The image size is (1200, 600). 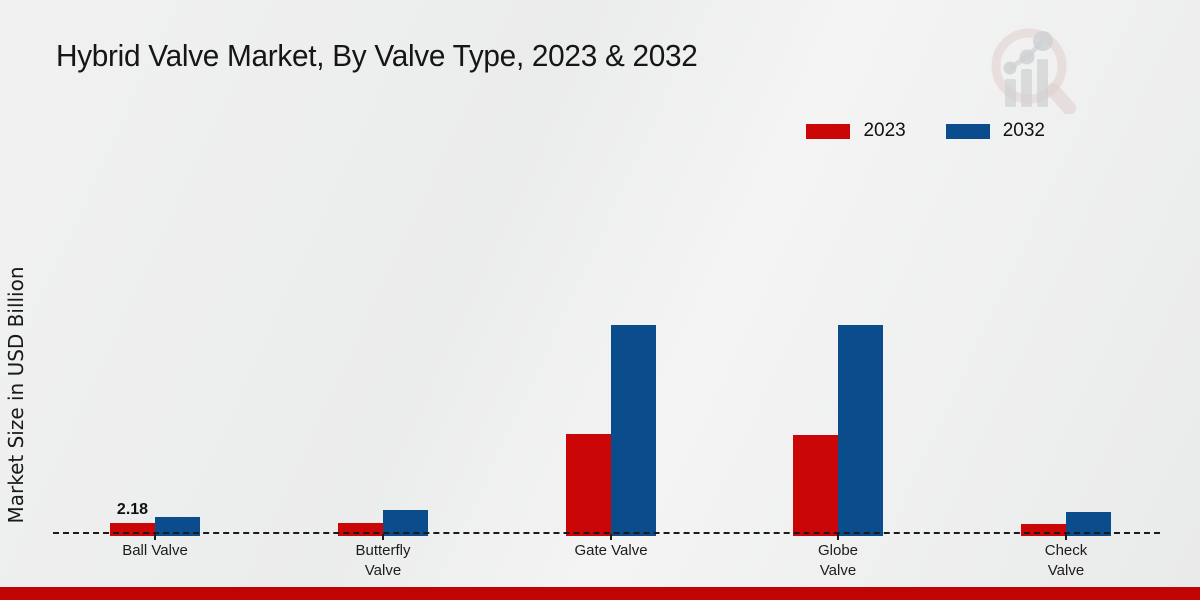 I want to click on magnifier-bar-chart-logo-watermark, so click(x=1033, y=71).